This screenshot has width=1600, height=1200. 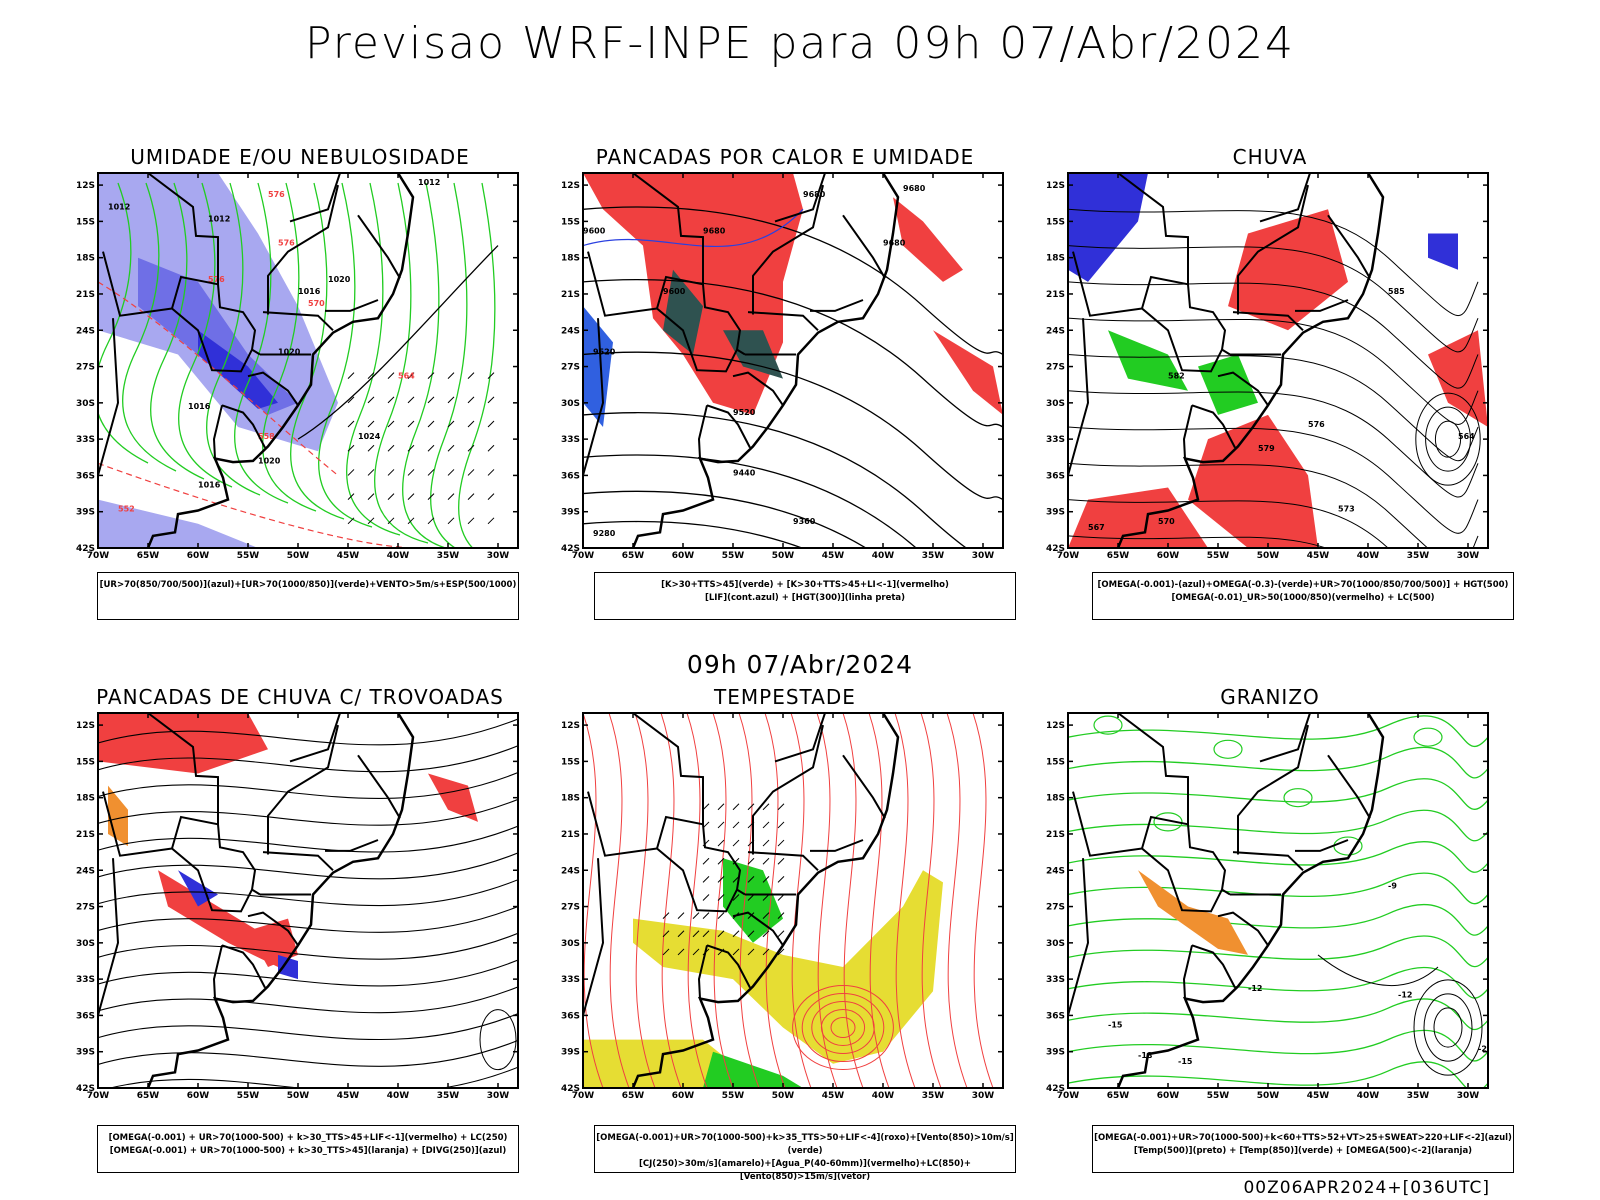 I want to click on contour-label: 552, so click(x=126, y=509).